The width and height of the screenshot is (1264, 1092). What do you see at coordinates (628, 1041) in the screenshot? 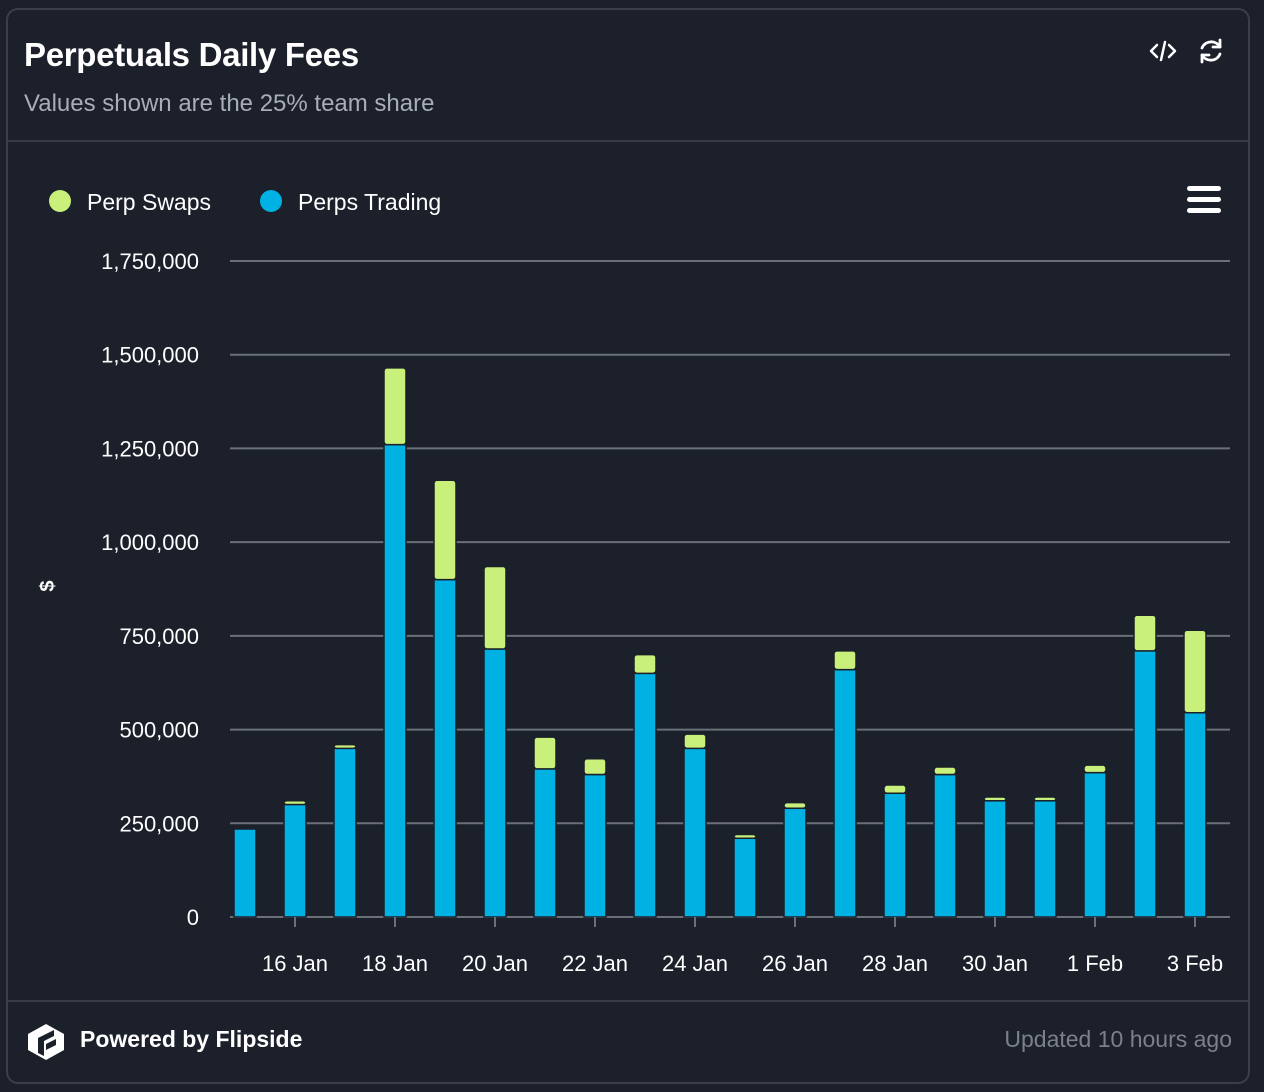
I see `card-footer: Powered by Flipside Updated 10 hours ago` at bounding box center [628, 1041].